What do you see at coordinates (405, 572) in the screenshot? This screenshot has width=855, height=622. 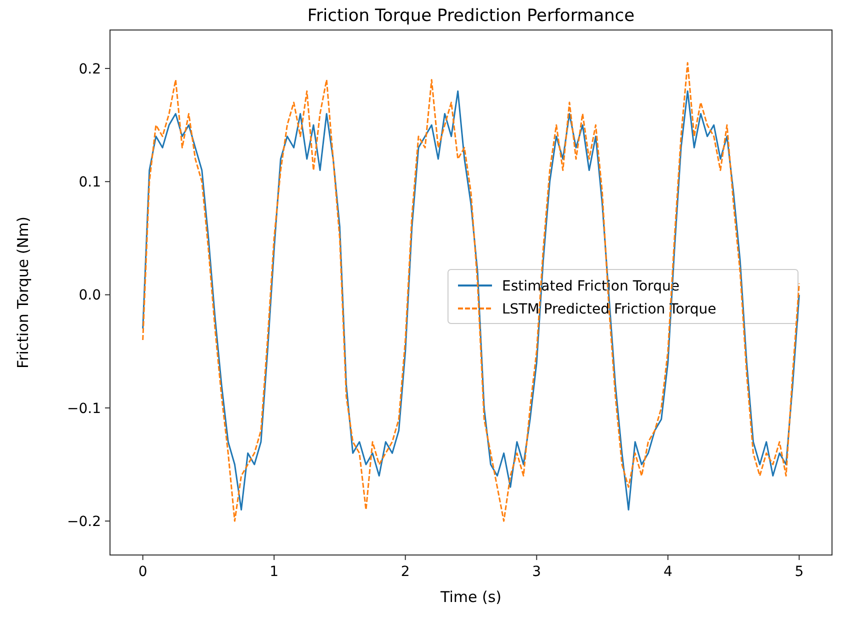 I see `x-tick-label: 2` at bounding box center [405, 572].